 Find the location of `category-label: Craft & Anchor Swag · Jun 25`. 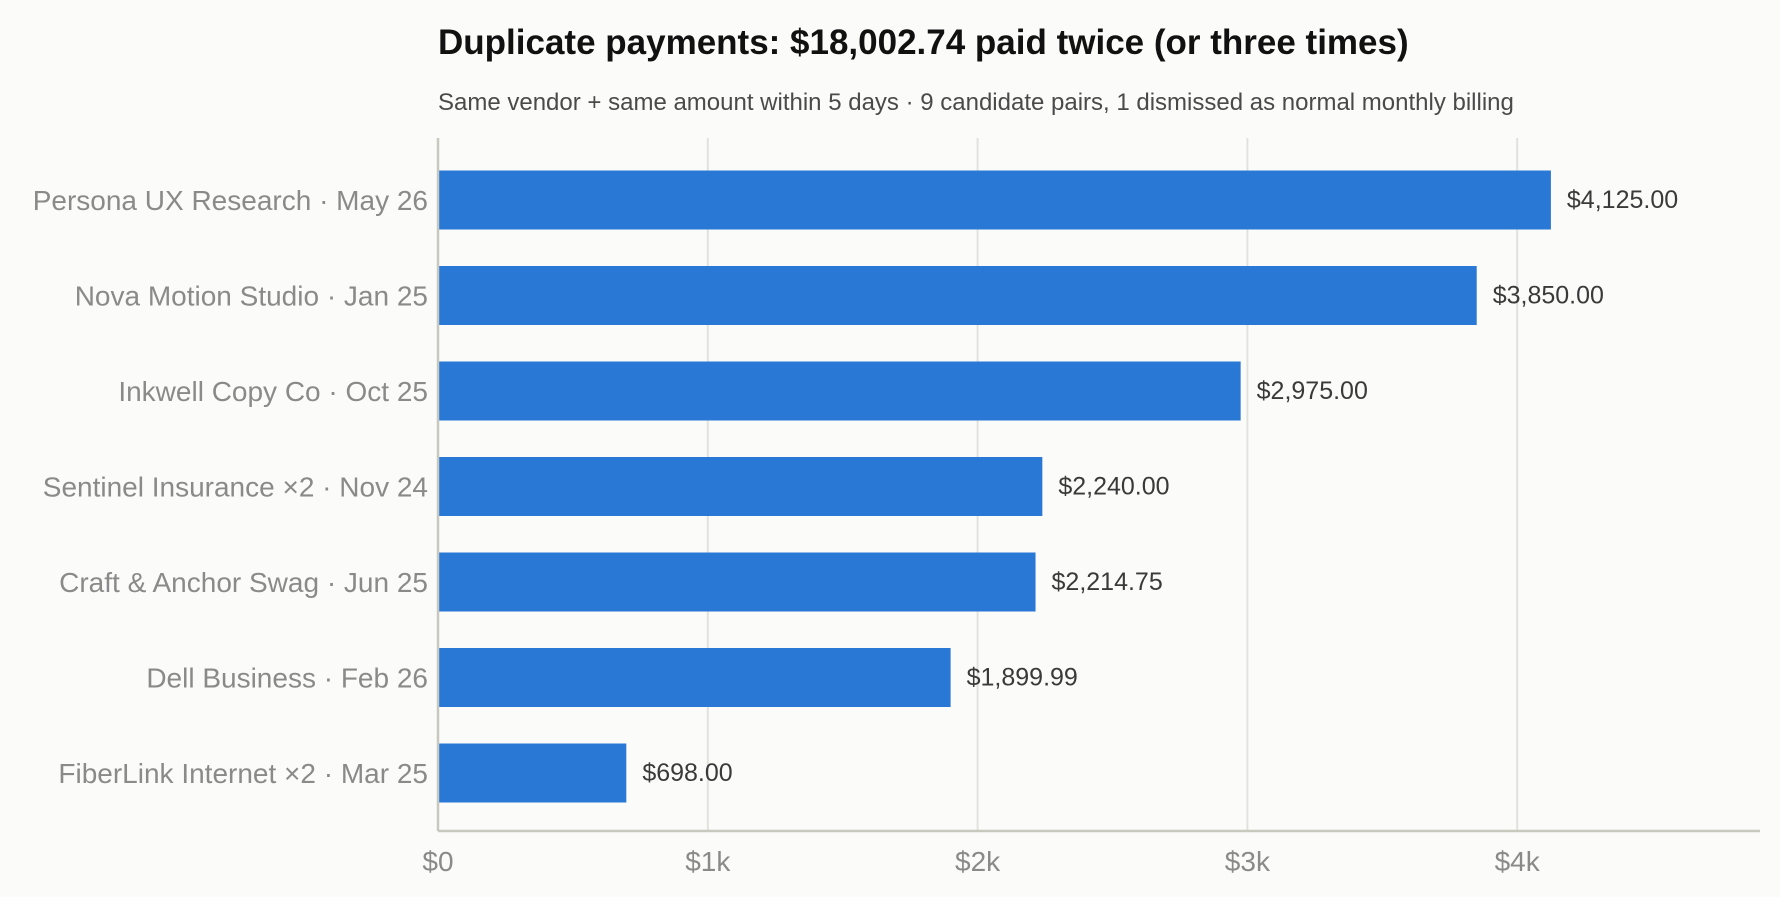

category-label: Craft & Anchor Swag · Jun 25 is located at coordinates (243, 582).